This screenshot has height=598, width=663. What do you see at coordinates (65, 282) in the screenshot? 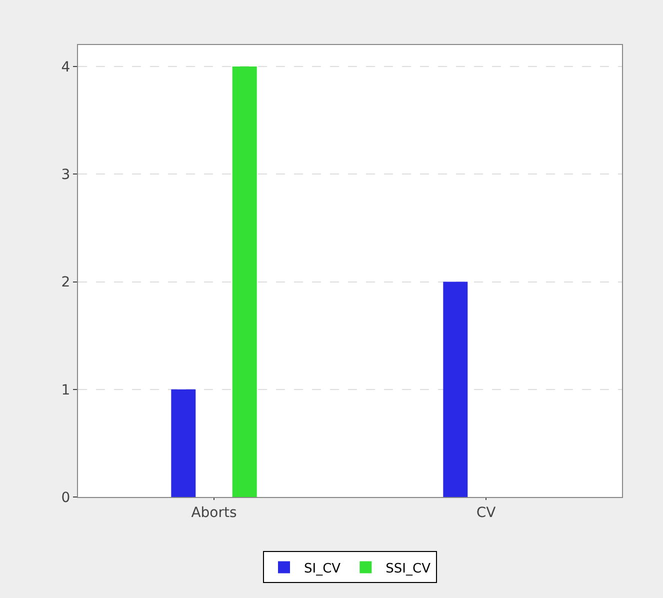
I see `y-tick-label: 2` at bounding box center [65, 282].